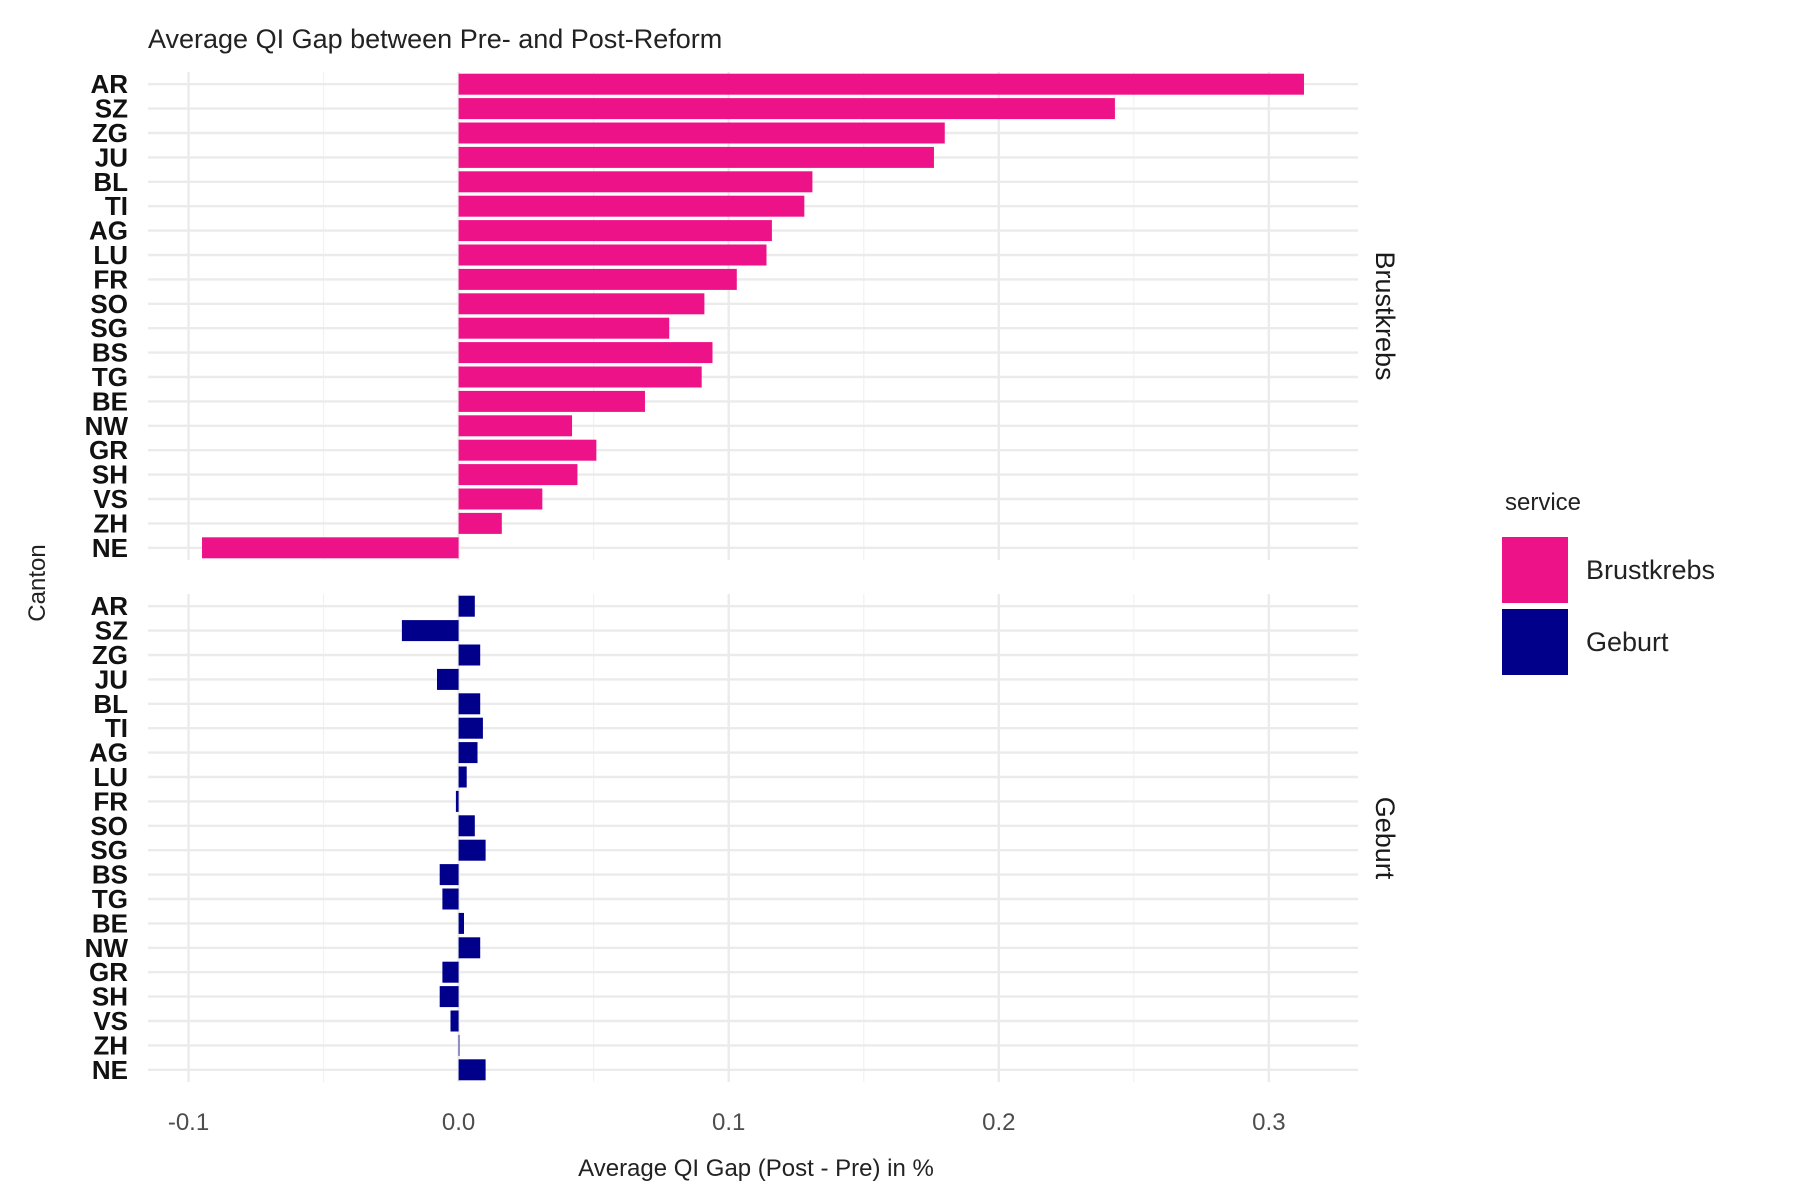  What do you see at coordinates (581, 304) in the screenshot?
I see `bar-brustkrebs-so` at bounding box center [581, 304].